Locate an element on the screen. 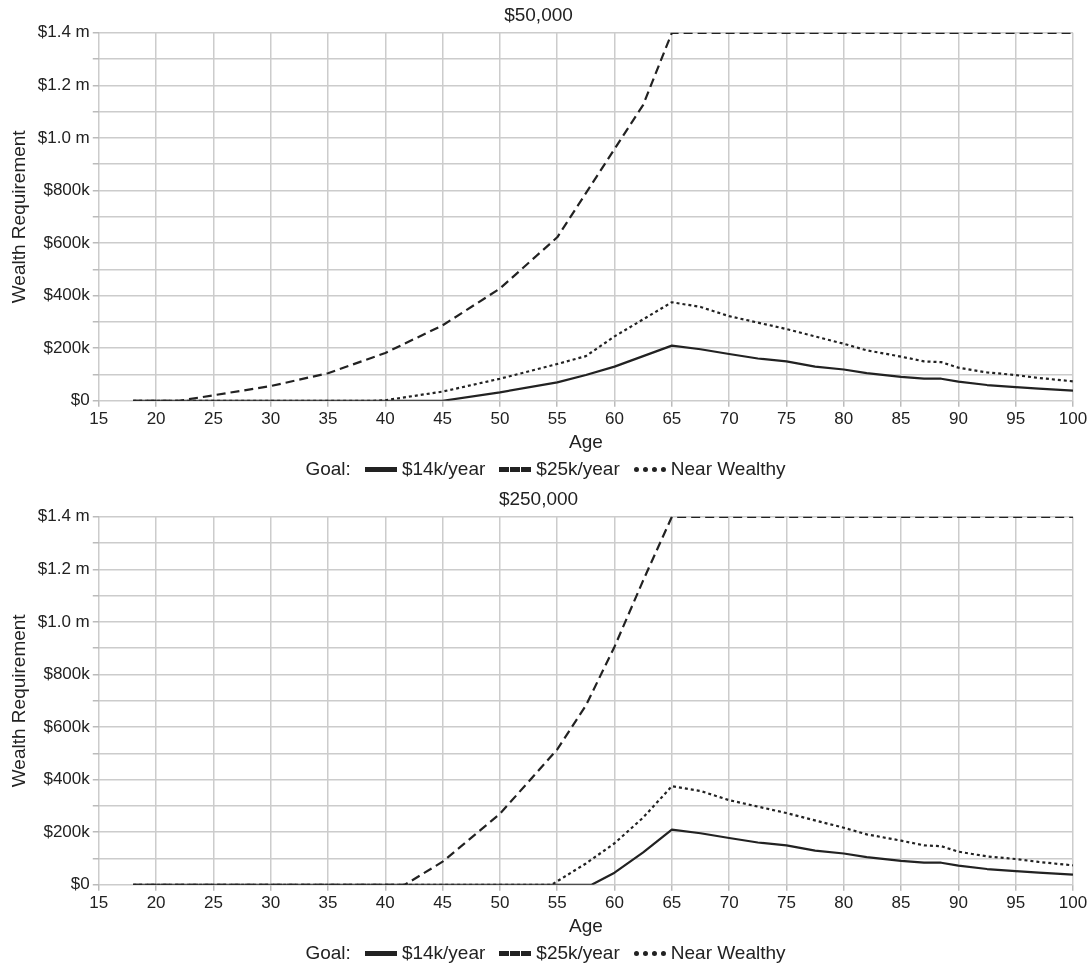  chart-title: $250,000 is located at coordinates (538, 498).